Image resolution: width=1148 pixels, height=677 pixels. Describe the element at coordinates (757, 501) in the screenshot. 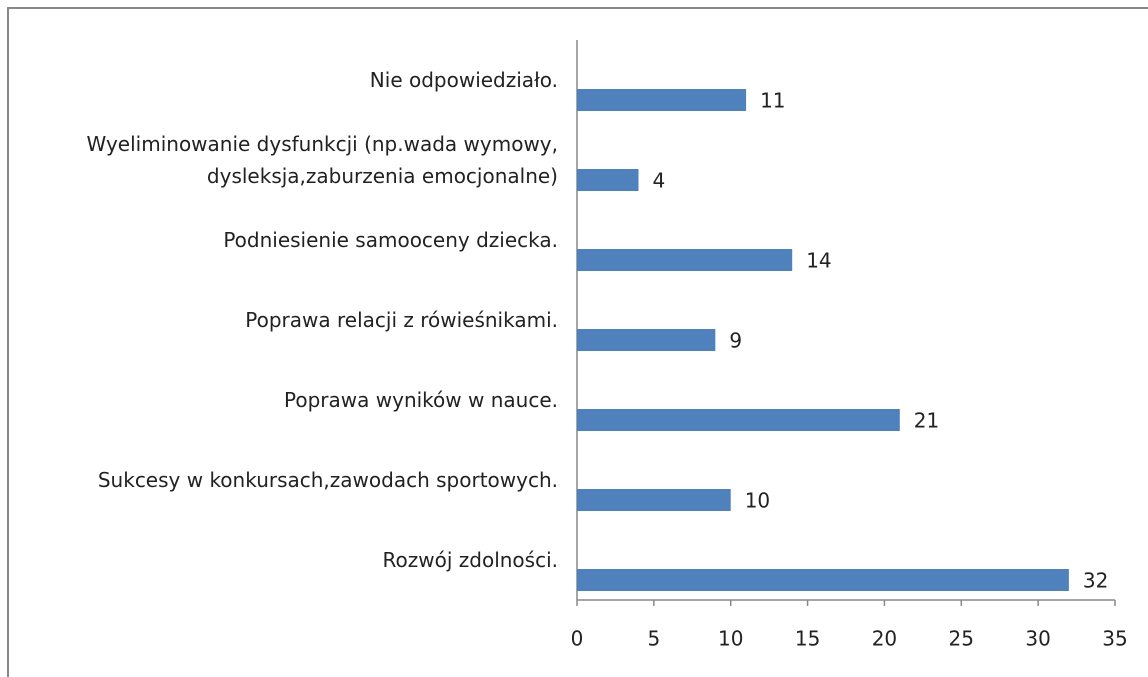

I see `value-label: 10` at that location.